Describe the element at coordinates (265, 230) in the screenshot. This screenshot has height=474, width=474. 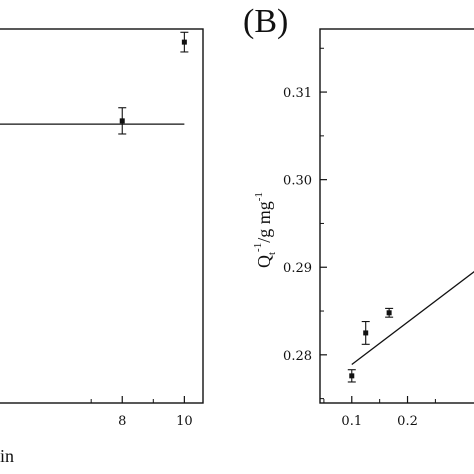
I see `panel-b-y-axis-label: Qt-1/g mg-1` at that location.